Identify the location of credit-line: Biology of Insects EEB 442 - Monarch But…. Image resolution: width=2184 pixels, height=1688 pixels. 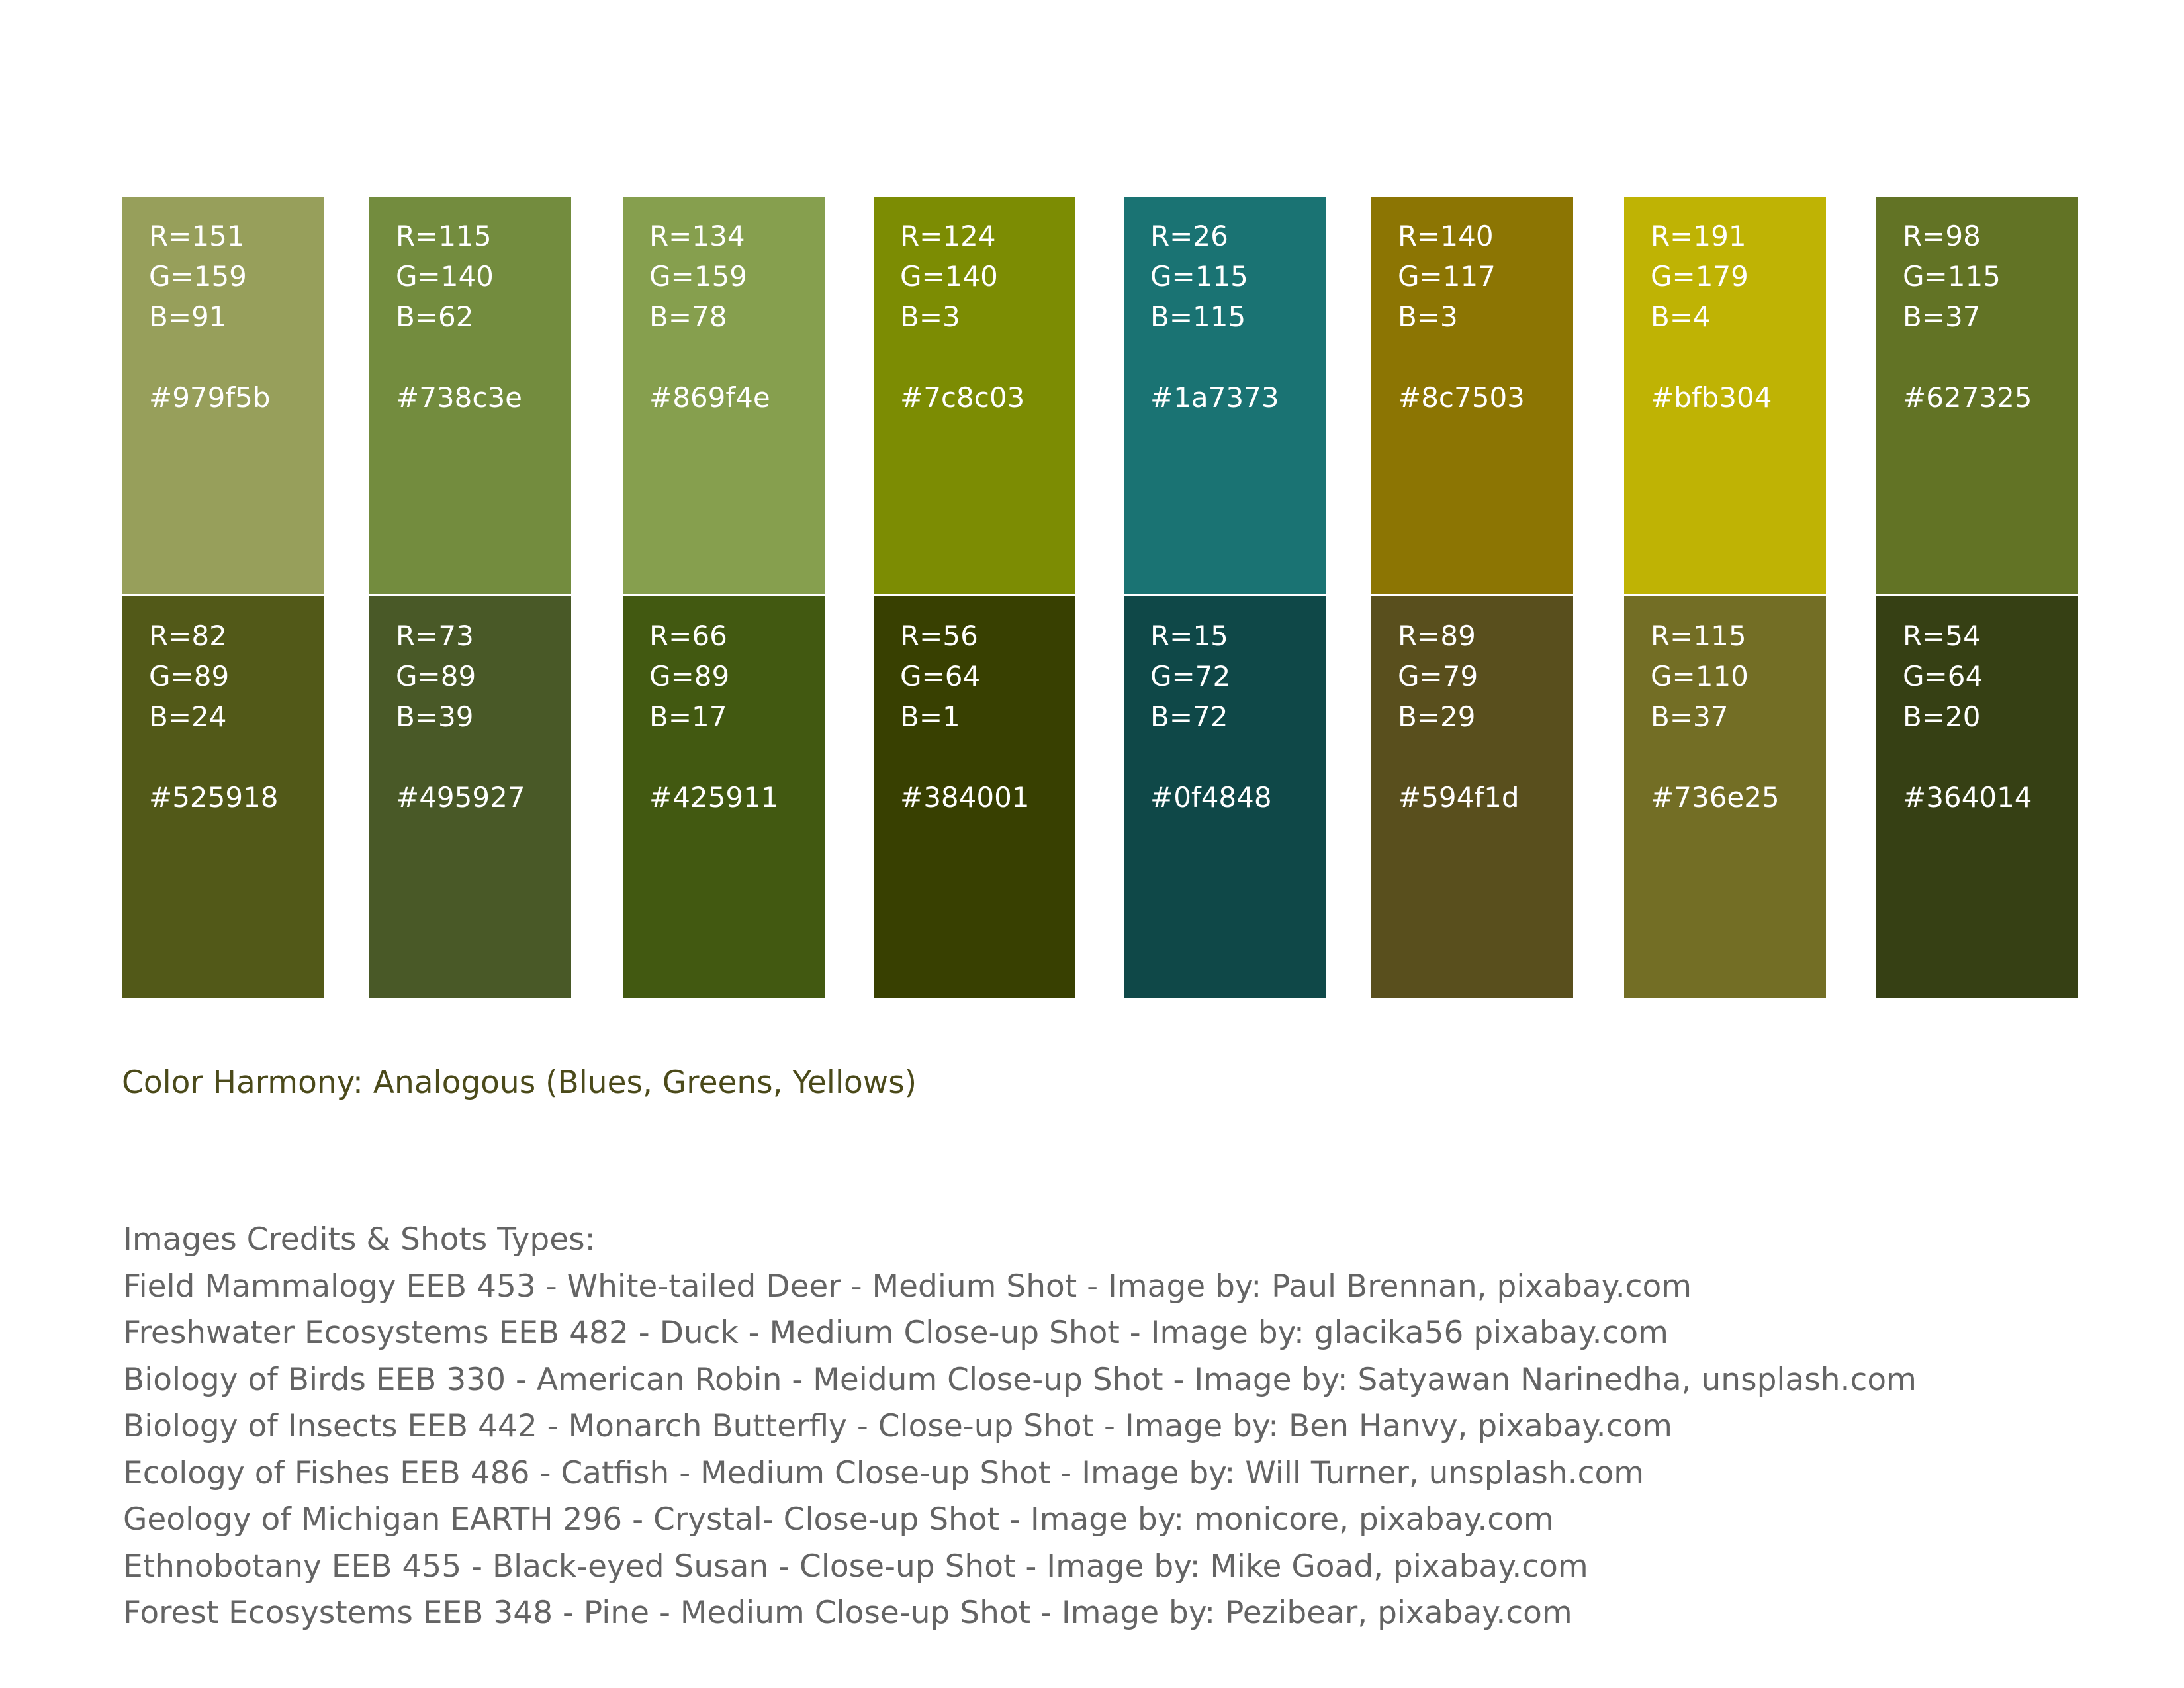
(897, 1426).